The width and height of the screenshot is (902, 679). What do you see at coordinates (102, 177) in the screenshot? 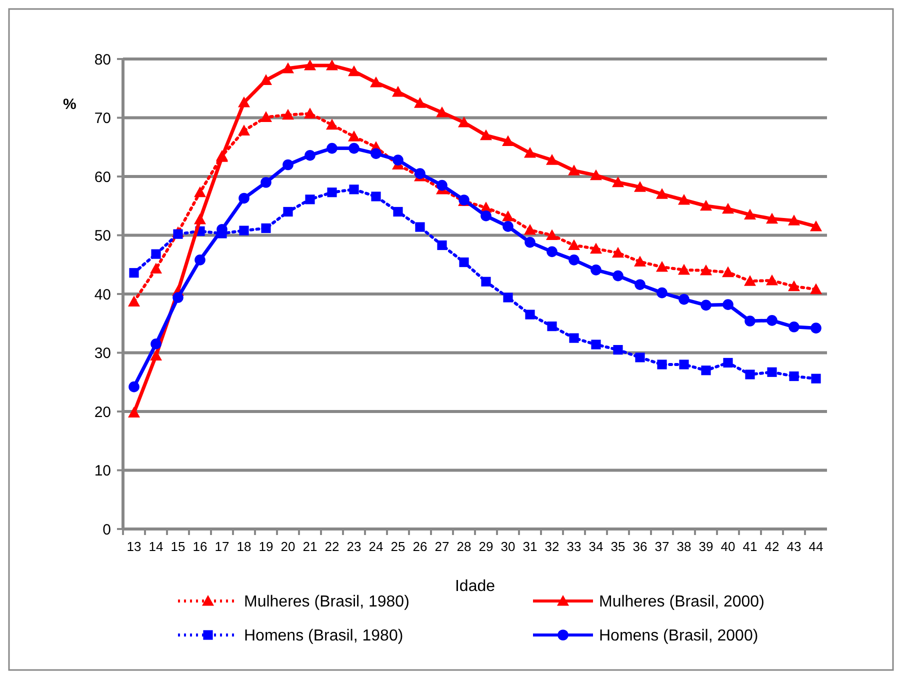
I see `y-tick-label: 60` at bounding box center [102, 177].